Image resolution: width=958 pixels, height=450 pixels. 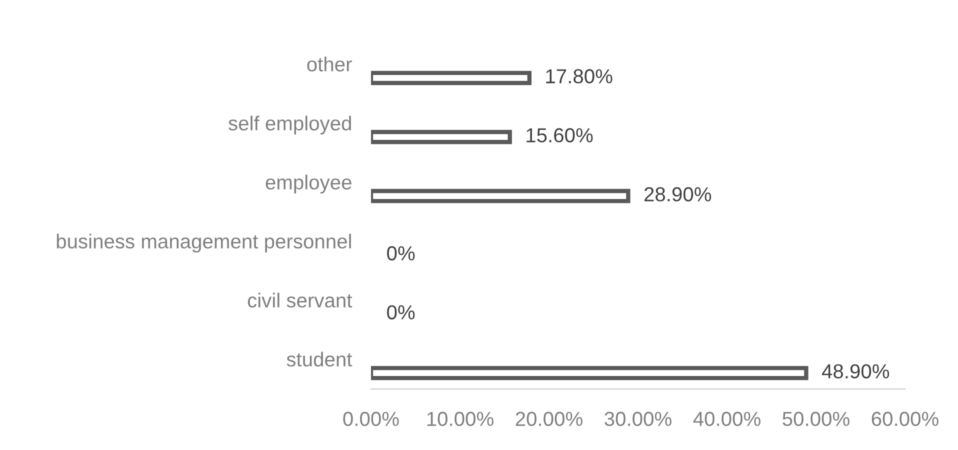 I want to click on y-tick-label: student, so click(x=319, y=359).